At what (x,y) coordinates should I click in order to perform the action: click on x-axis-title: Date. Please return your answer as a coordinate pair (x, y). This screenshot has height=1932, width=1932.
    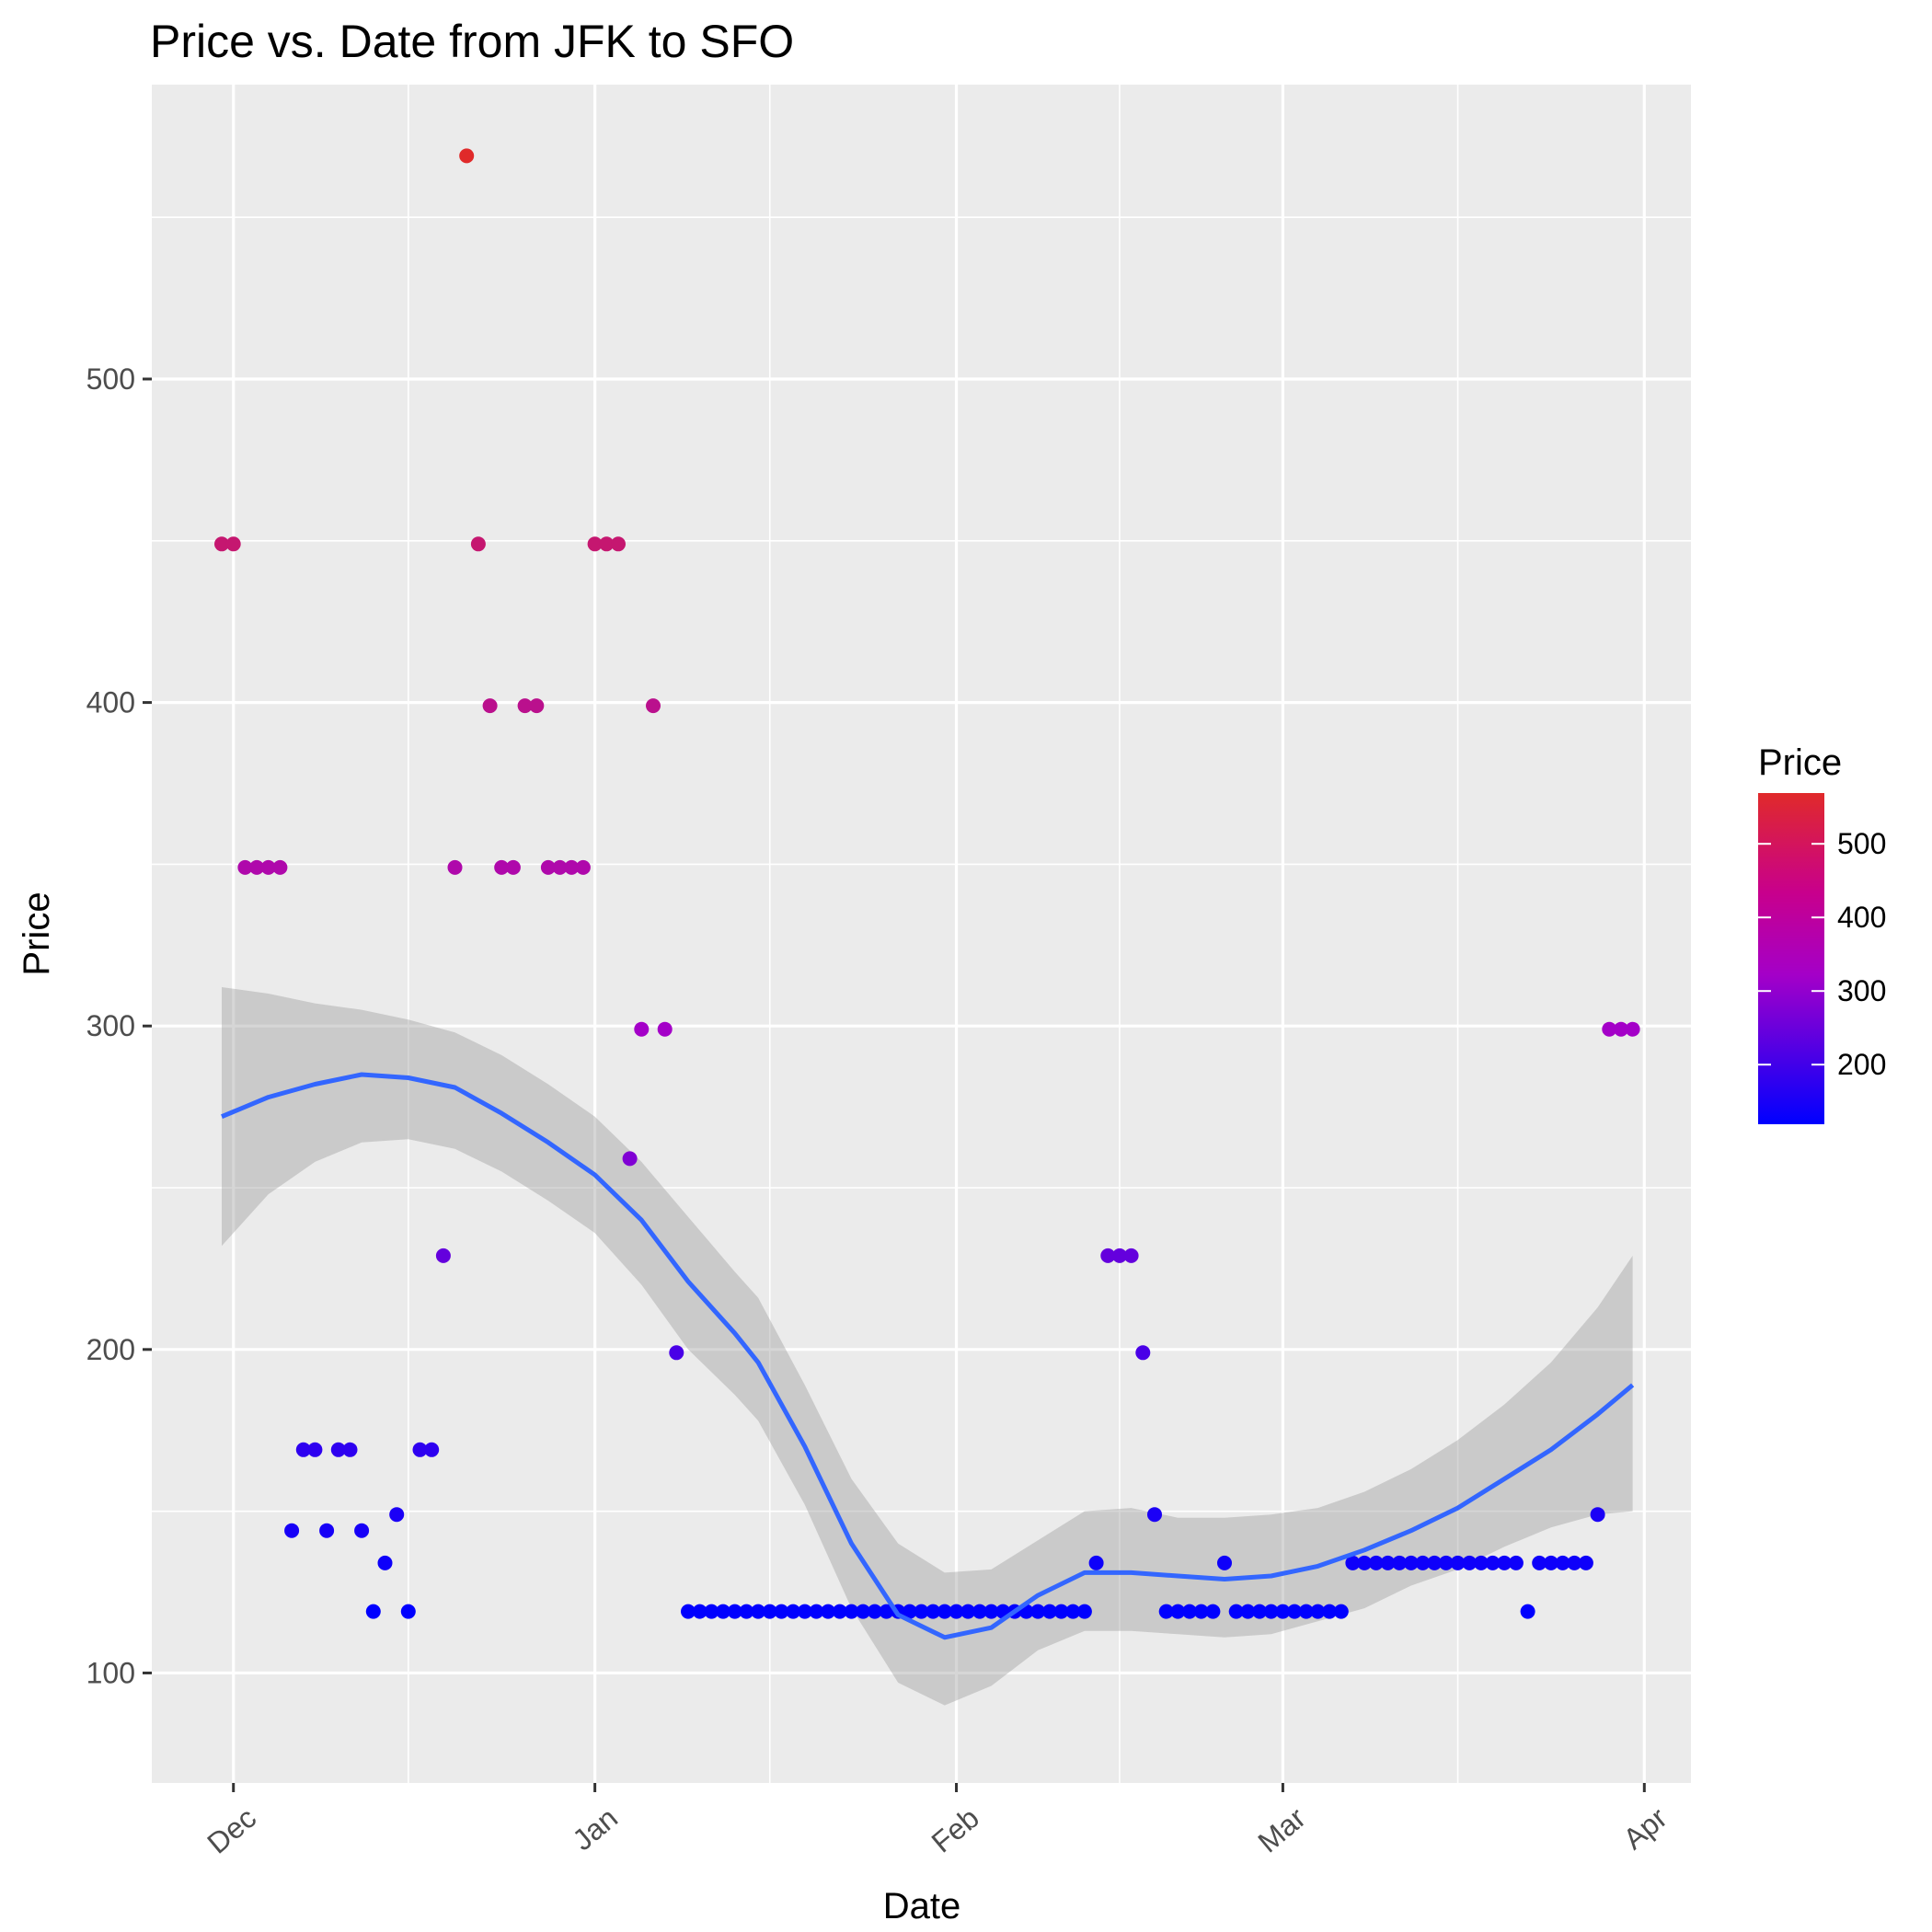
    Looking at the image, I should click on (922, 1906).